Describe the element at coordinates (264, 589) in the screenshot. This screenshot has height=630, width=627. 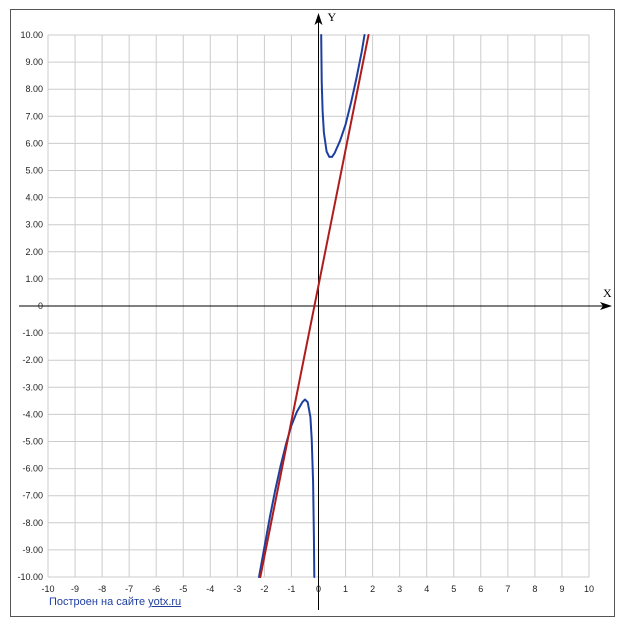
I see `x-tick-label: -2` at that location.